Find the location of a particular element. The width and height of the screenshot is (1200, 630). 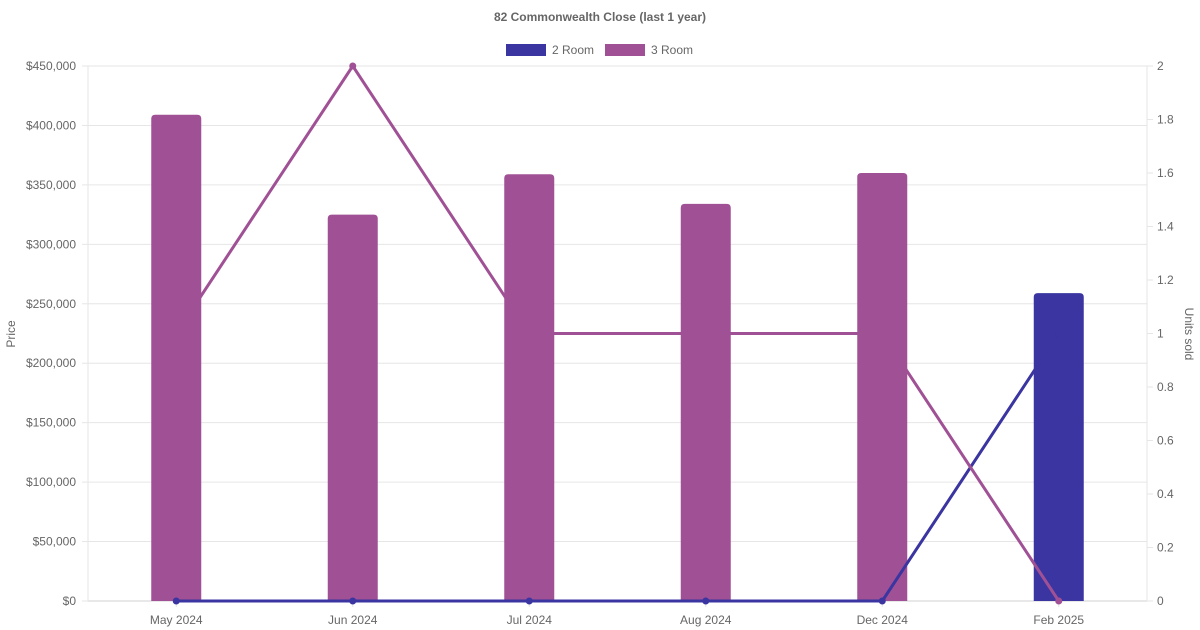

left-tick-label: $250,000 is located at coordinates (51, 304).